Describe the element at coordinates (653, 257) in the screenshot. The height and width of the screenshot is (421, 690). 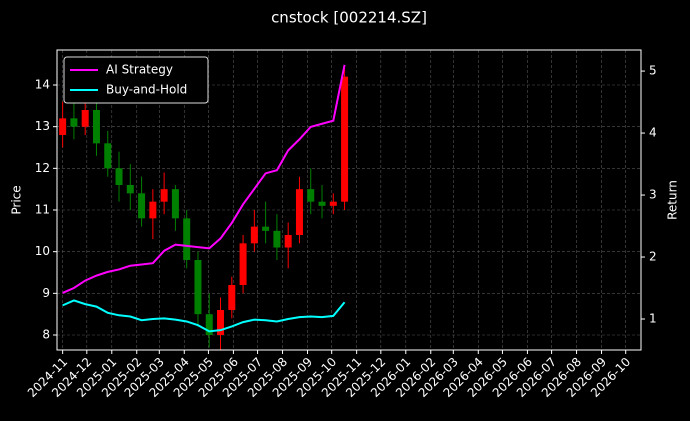
I see `y2-tick-label: 2` at that location.